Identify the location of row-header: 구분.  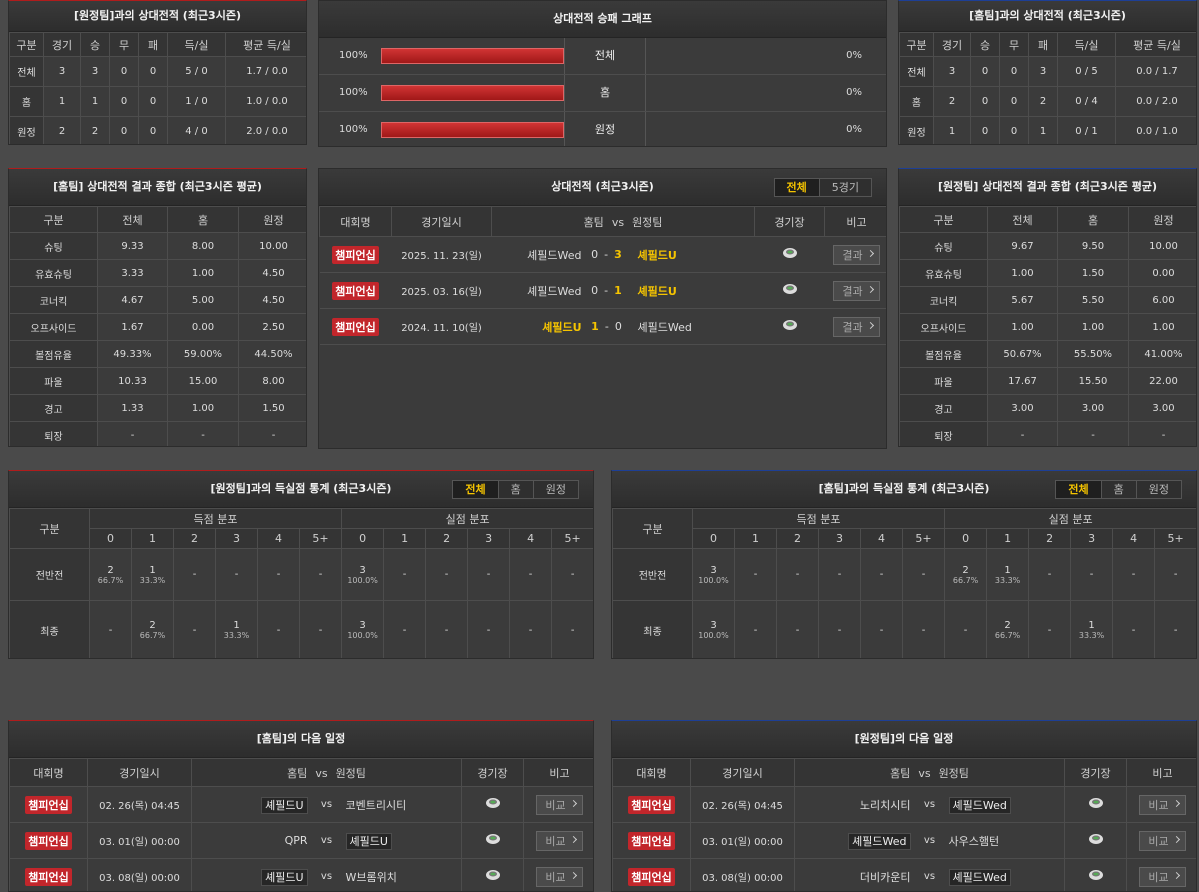
(49, 528).